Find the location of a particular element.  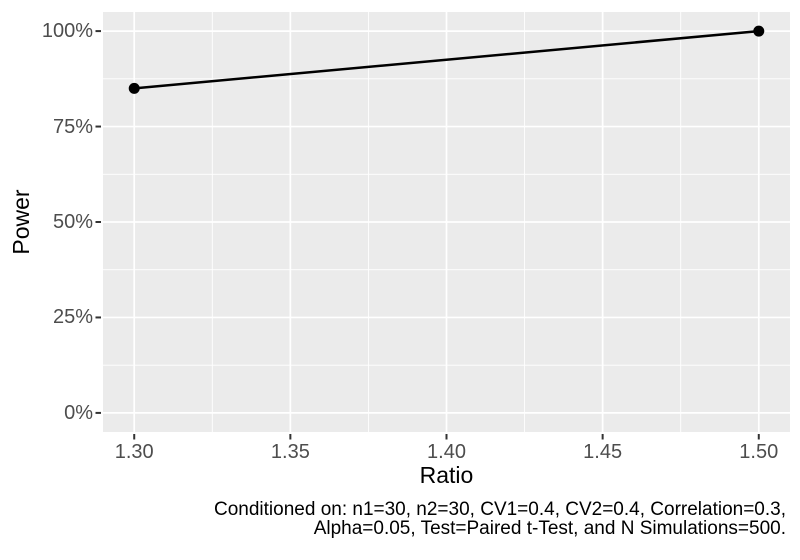

data-line is located at coordinates (446, 59).